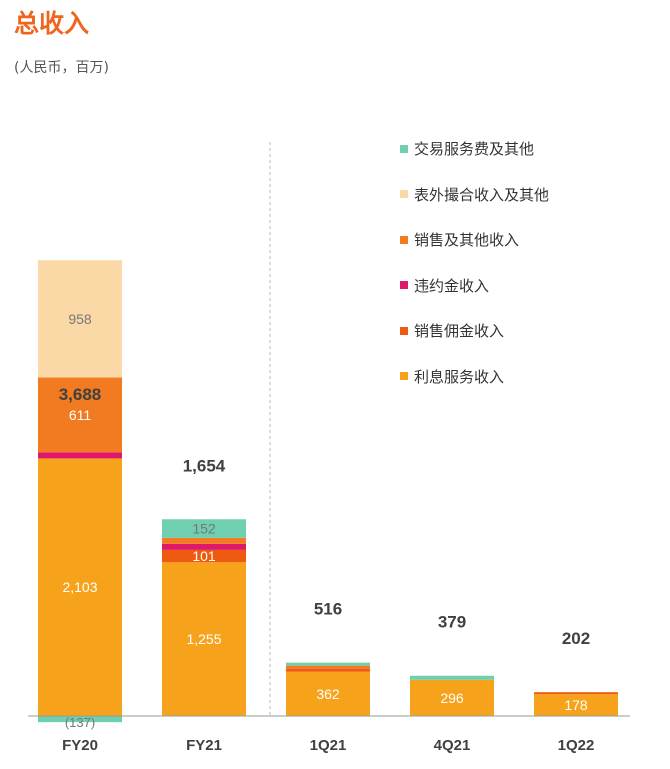  I want to click on bar-segment-FY21-s5, so click(204, 528).